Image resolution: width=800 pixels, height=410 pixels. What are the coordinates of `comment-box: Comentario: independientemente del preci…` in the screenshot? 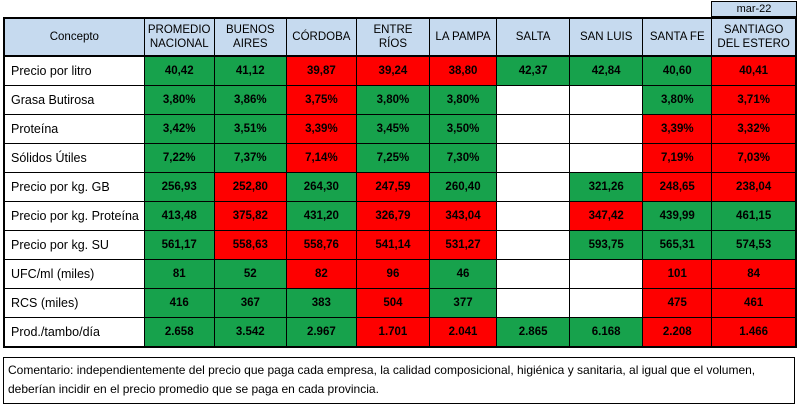 It's located at (399, 381).